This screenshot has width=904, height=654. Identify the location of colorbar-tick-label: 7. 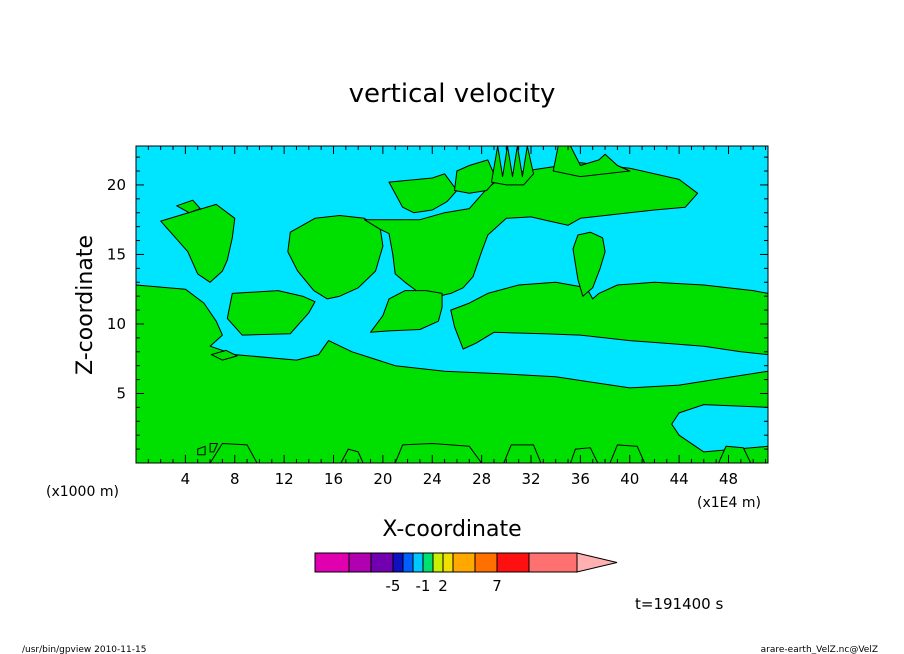
(497, 586).